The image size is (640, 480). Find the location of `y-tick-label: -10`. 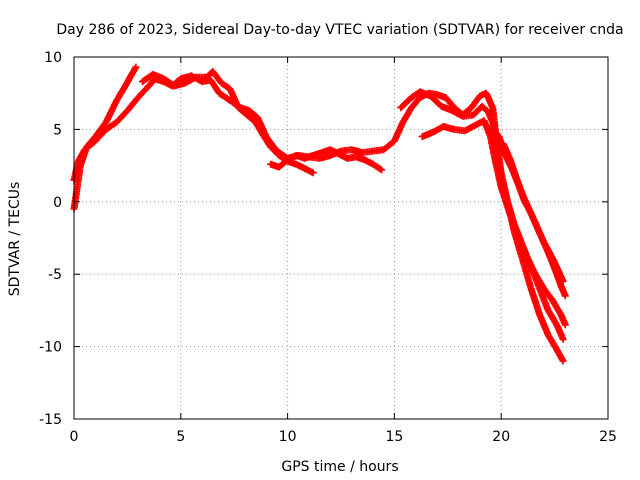

y-tick-label: -10 is located at coordinates (50, 348).